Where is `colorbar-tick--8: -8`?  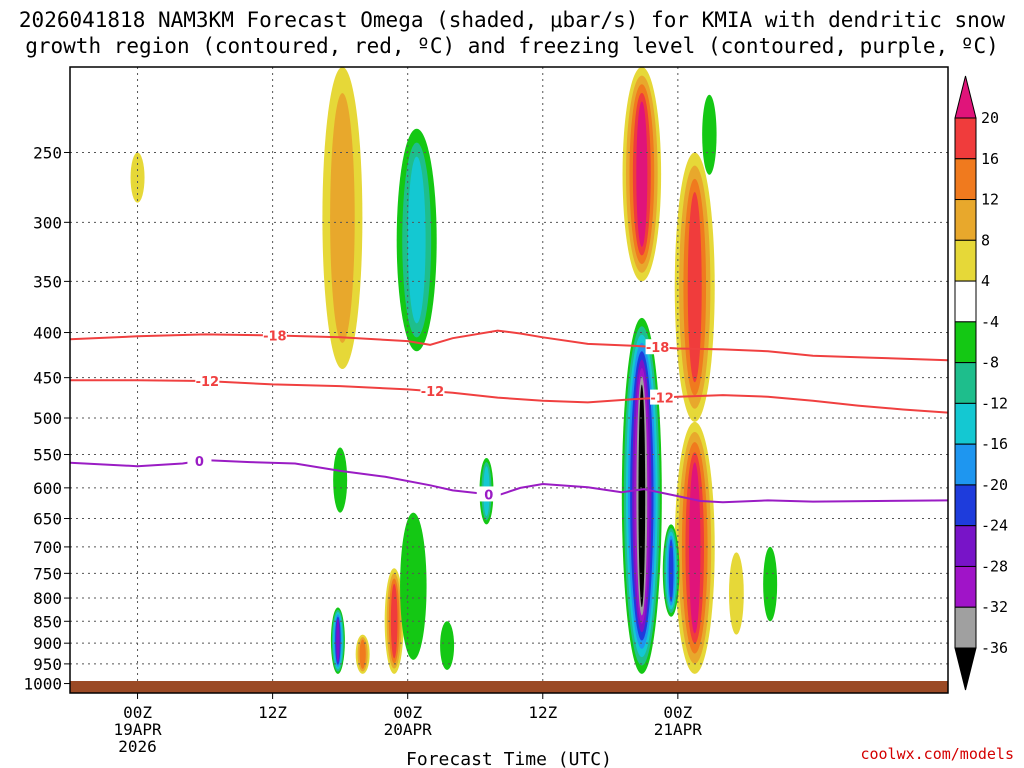 colorbar-tick--8: -8 is located at coordinates (990, 363).